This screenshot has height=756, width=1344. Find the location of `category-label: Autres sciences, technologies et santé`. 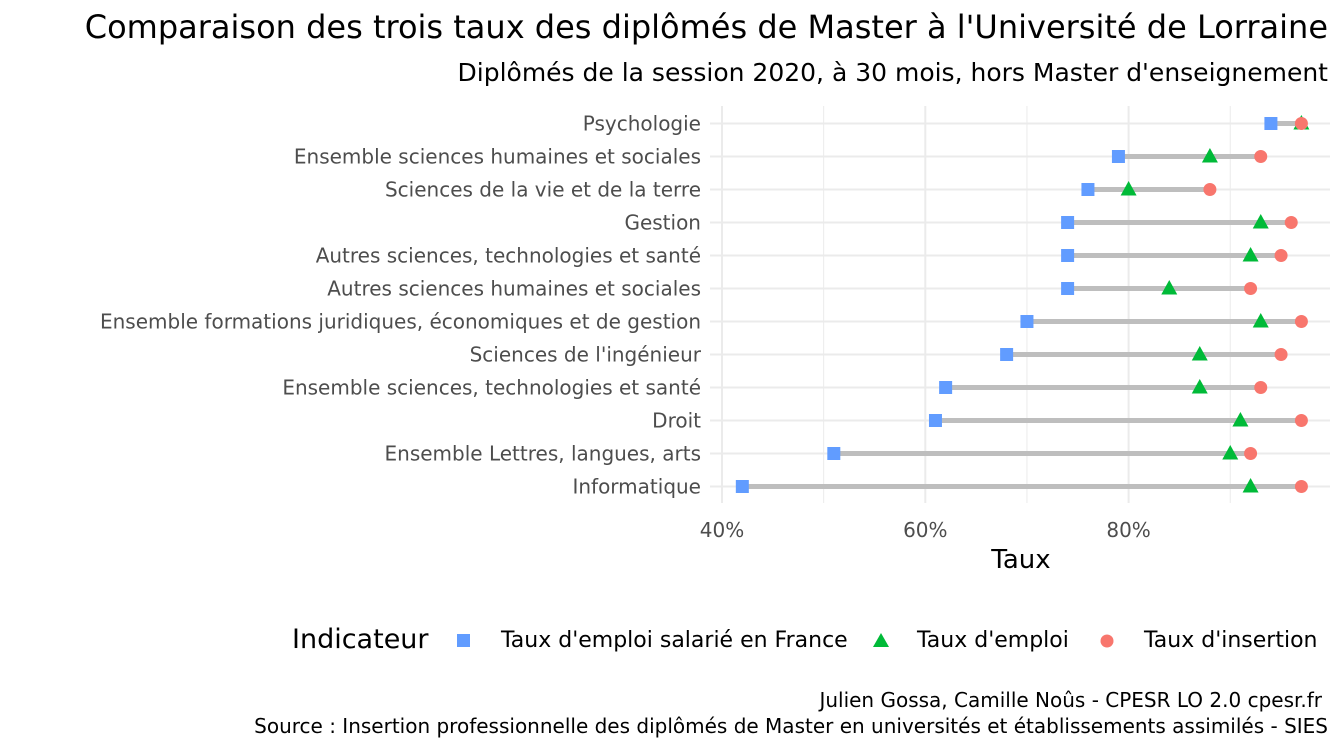

category-label: Autres sciences, technologies et santé is located at coordinates (508, 256).